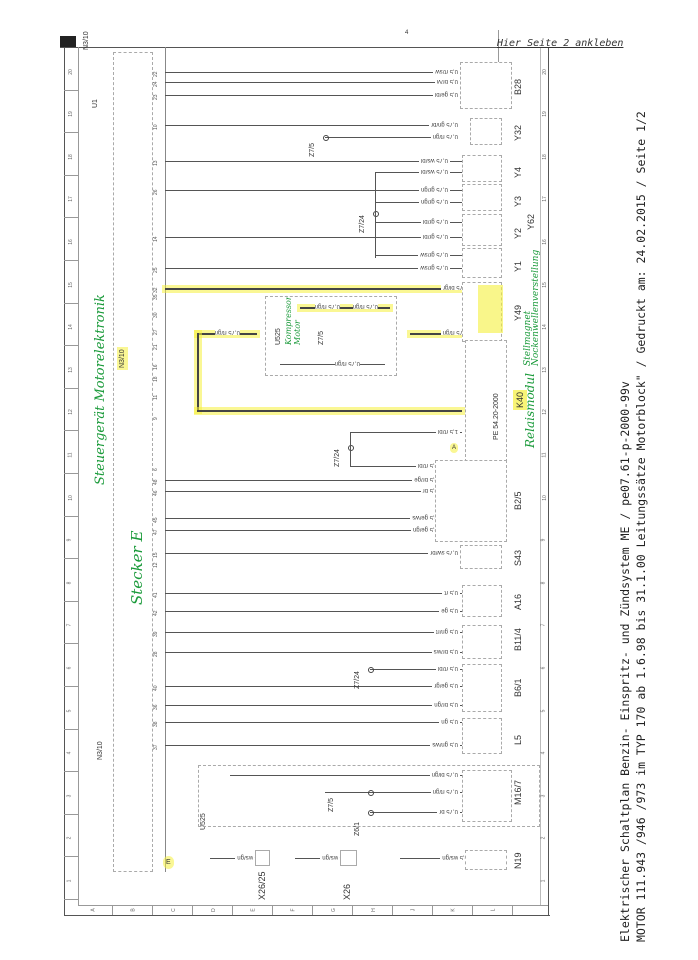  I want to click on splice-point, so click(371, 670).